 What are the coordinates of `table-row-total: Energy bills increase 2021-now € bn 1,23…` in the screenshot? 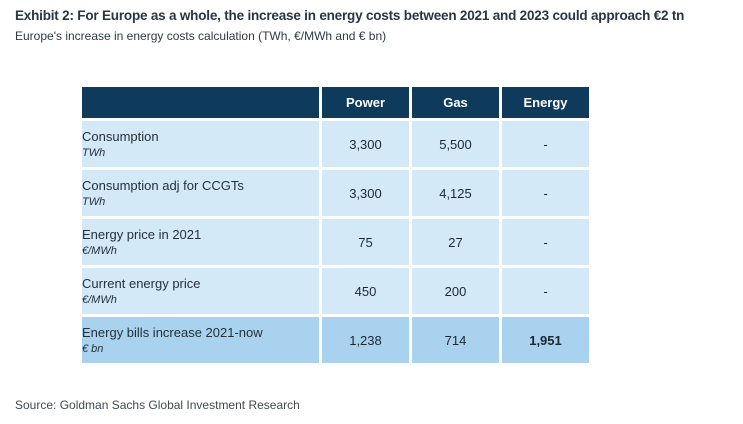 It's located at (335, 340).